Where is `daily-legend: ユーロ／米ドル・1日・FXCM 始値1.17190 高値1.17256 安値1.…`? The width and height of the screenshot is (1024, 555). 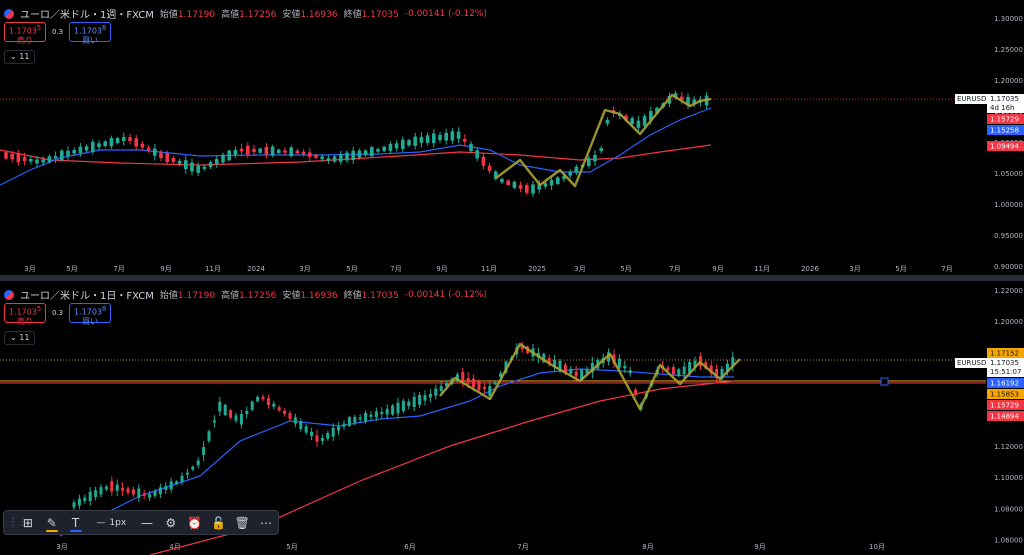 daily-legend: ユーロ／米ドル・1日・FXCM 始値1.17190 高値1.17256 安値1.… is located at coordinates (245, 294).